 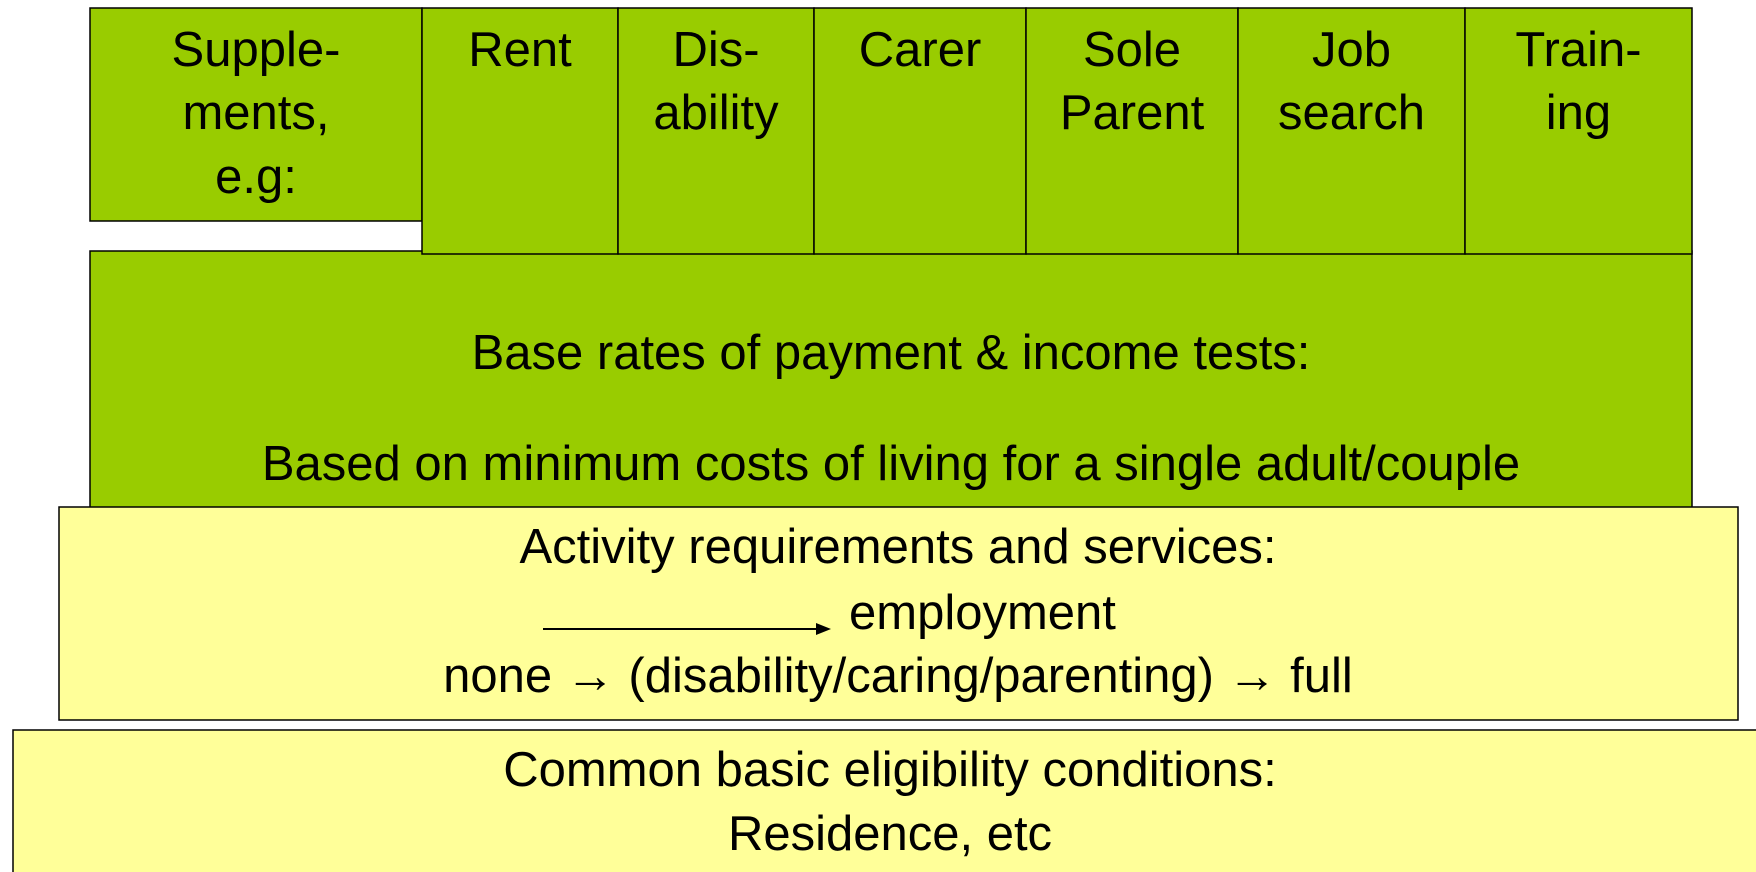 What do you see at coordinates (890, 834) in the screenshot?
I see `eligibility-text: Residence, etc` at bounding box center [890, 834].